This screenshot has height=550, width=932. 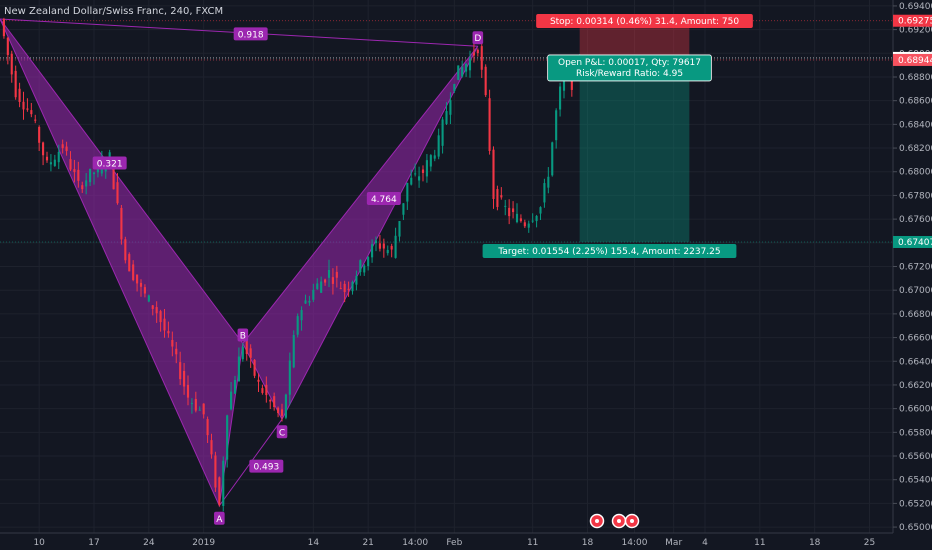 What do you see at coordinates (634, 150) in the screenshot?
I see `target-zone` at bounding box center [634, 150].